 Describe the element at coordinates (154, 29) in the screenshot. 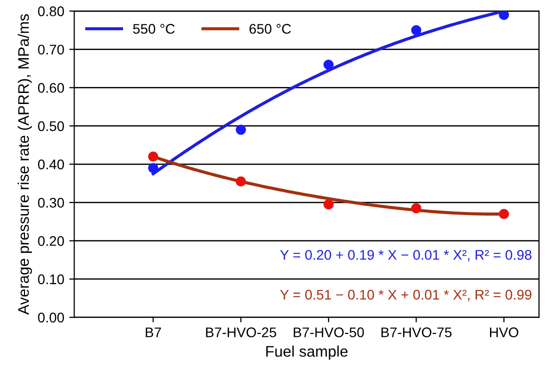

I see `legend-label: 550 °C` at that location.